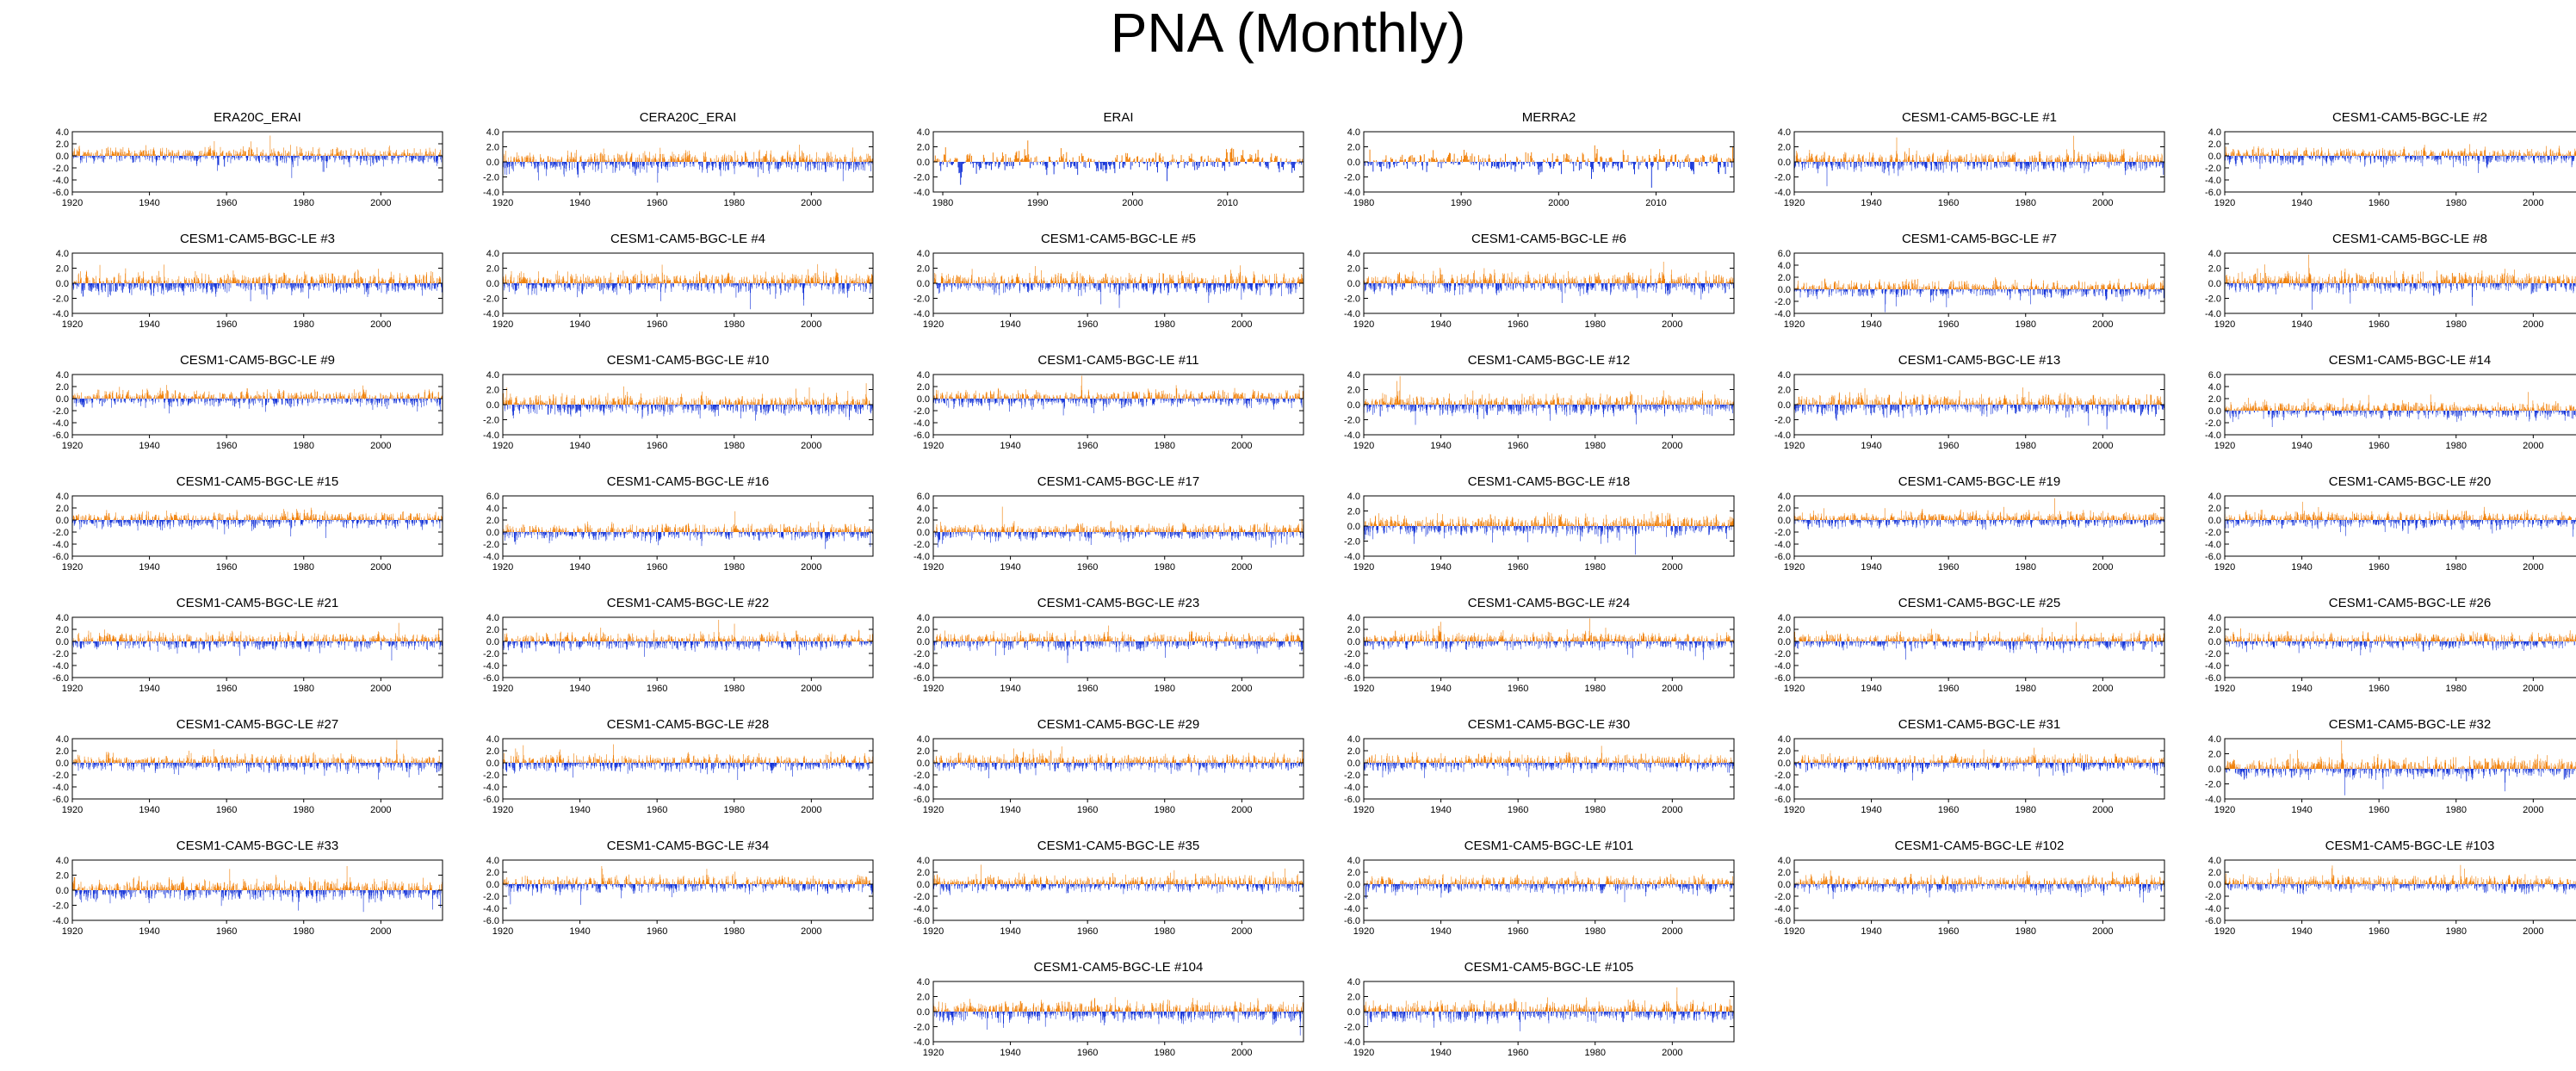 This screenshot has height=1071, width=2576. What do you see at coordinates (1871, 203) in the screenshot?
I see `x-tick-label: 1940` at bounding box center [1871, 203].